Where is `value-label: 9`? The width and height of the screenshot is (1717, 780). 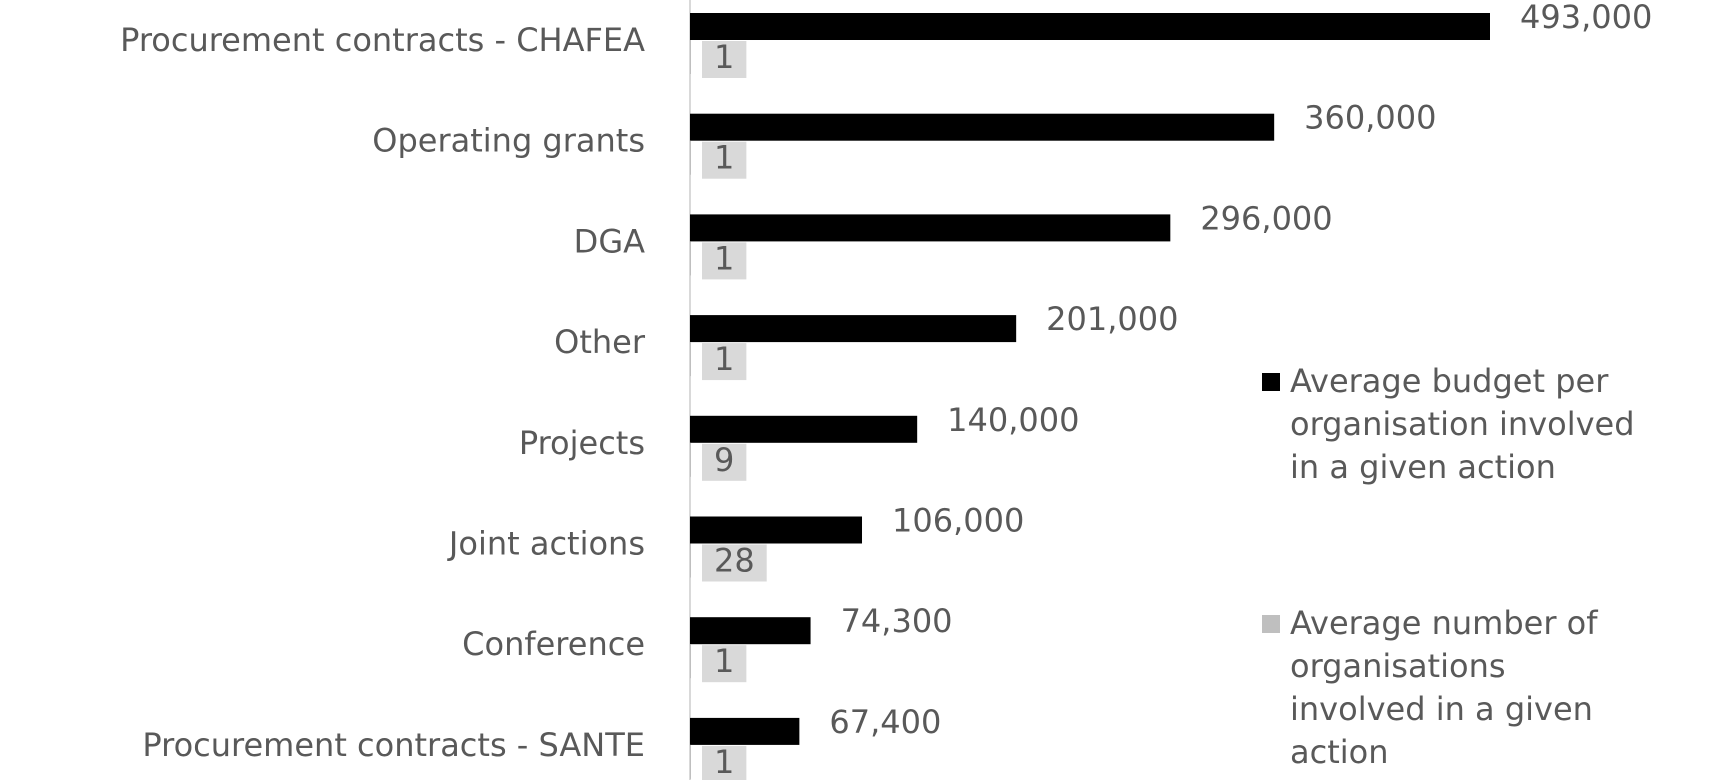 value-label: 9 is located at coordinates (724, 460).